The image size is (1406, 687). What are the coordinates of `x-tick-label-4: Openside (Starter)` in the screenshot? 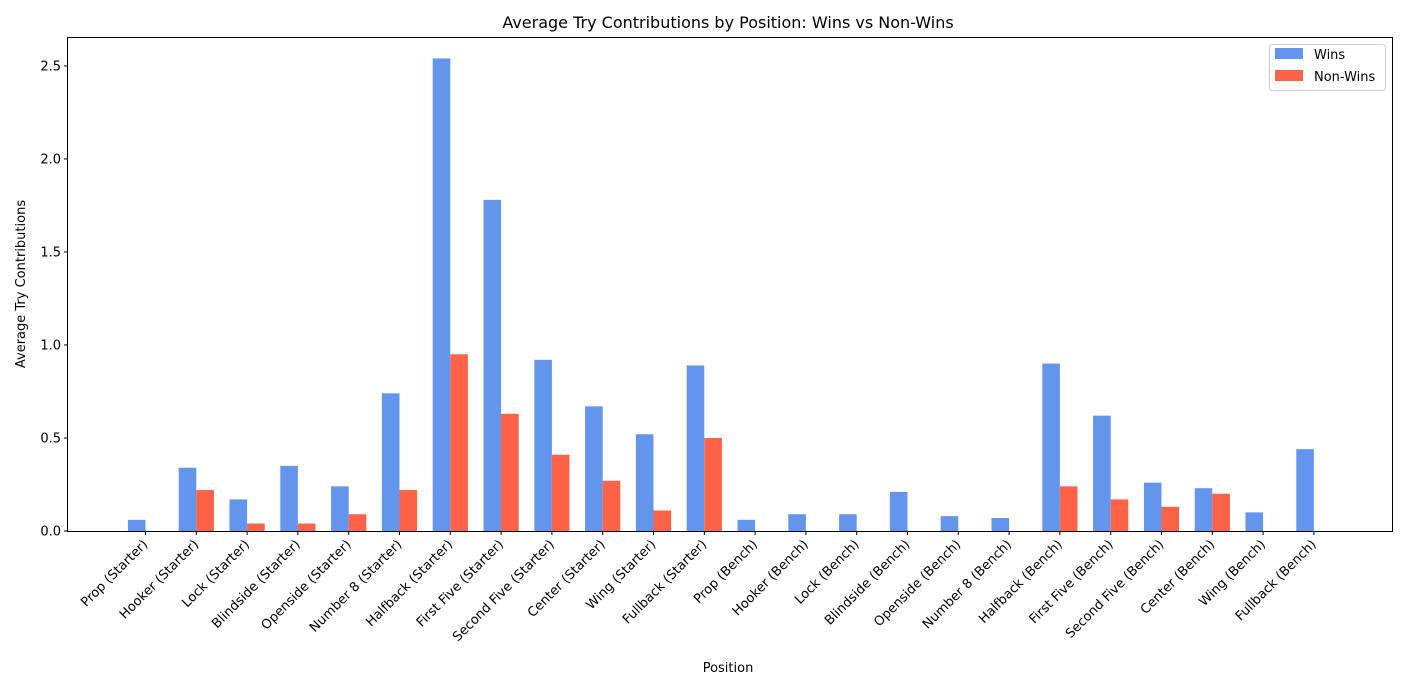 It's located at (307, 585).